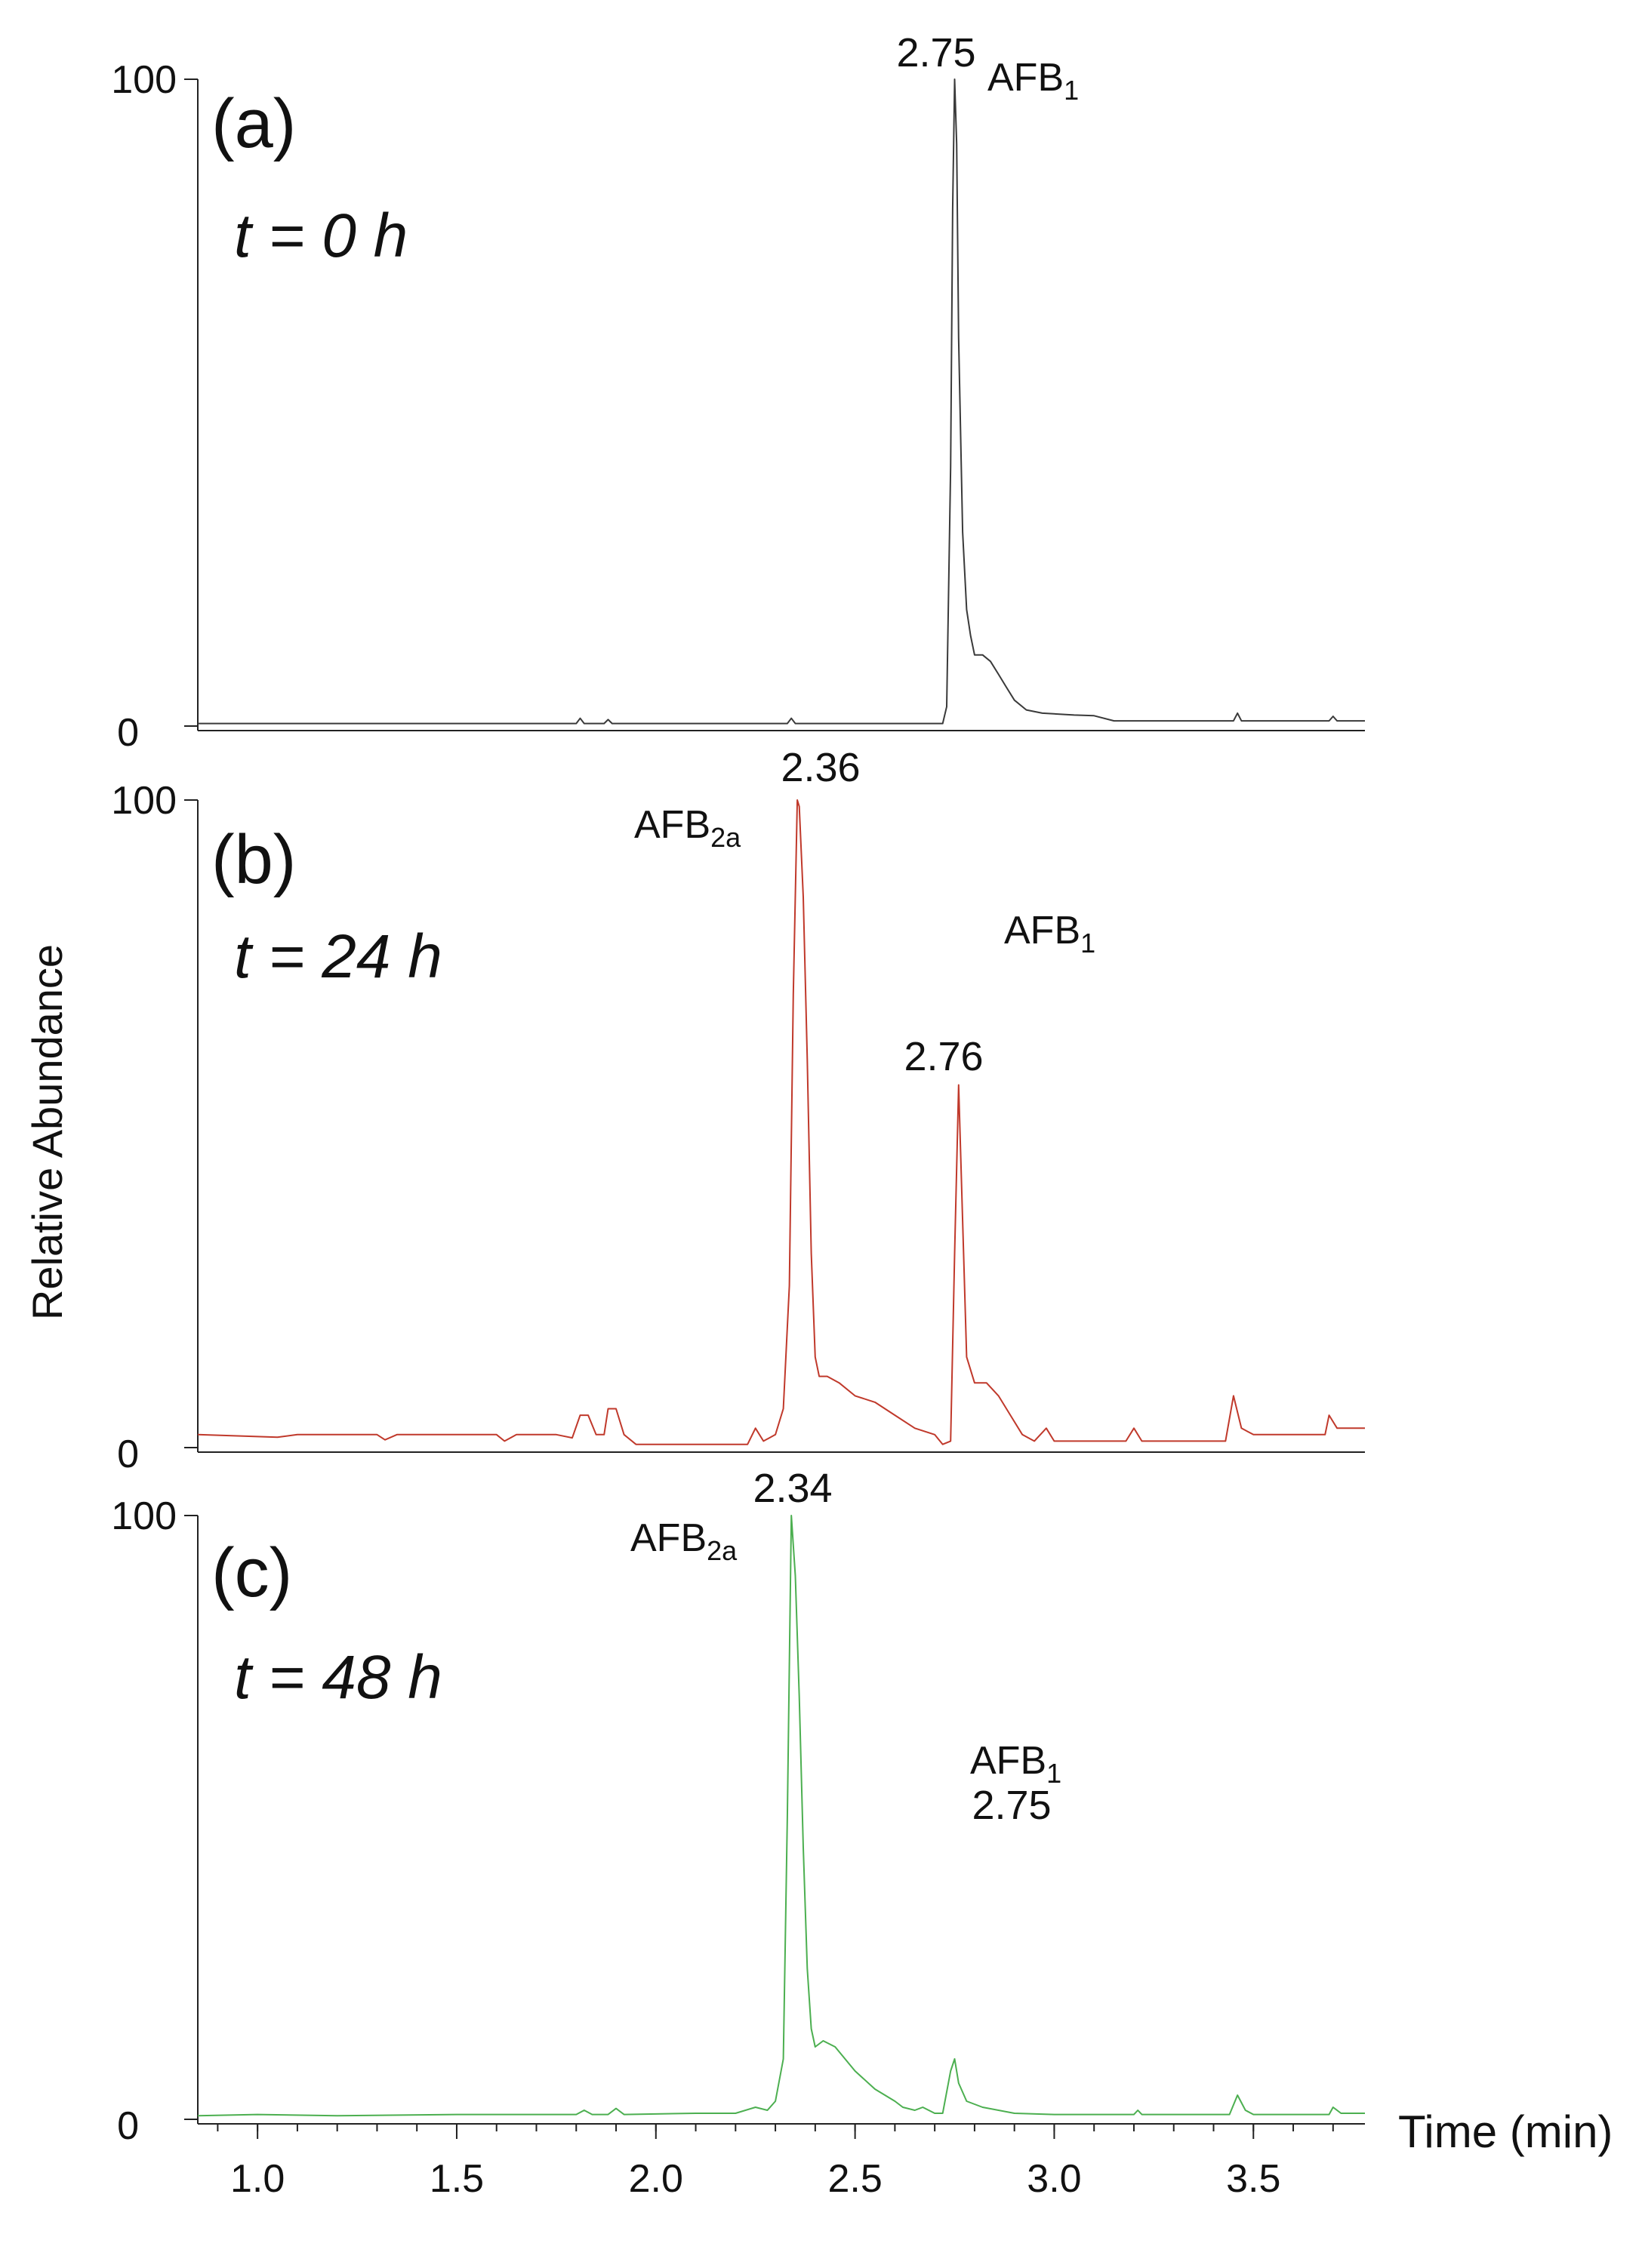 Image resolution: width=1642 pixels, height=2268 pixels. What do you see at coordinates (656, 2179) in the screenshot?
I see `x-tick-label: 2.0` at bounding box center [656, 2179].